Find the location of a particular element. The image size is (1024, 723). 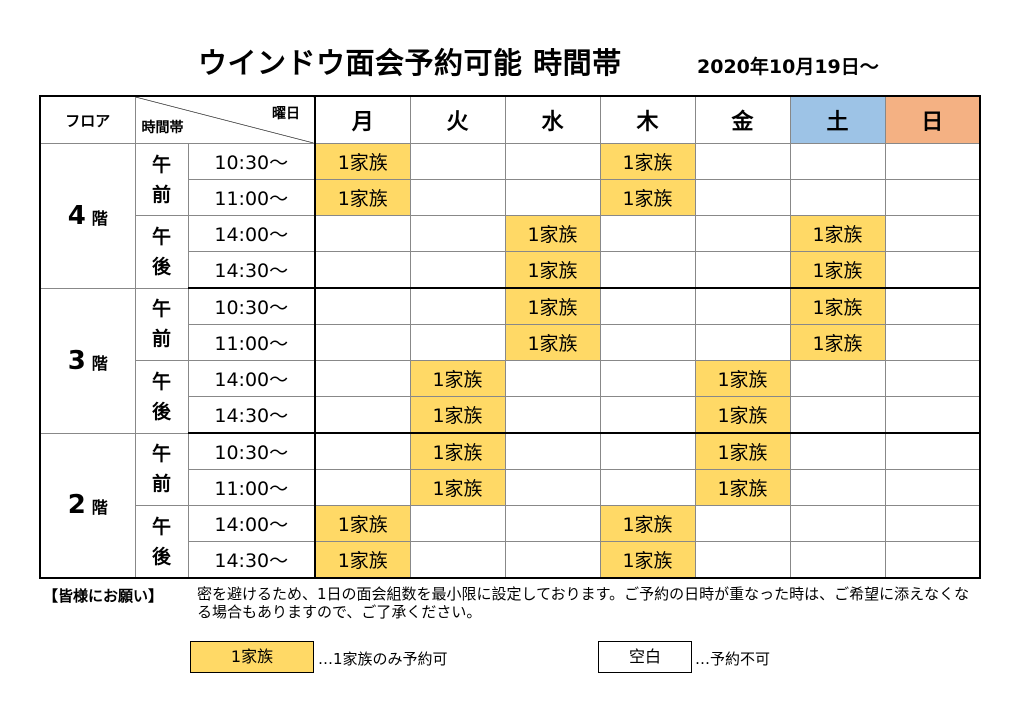

note-label: 【皆様にお願い】 is located at coordinates (103, 596).